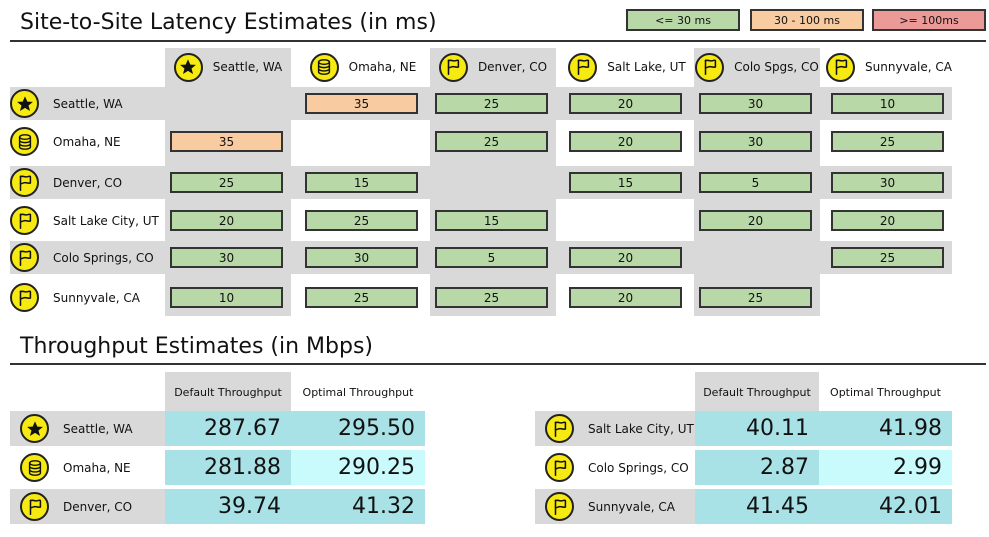  What do you see at coordinates (87, 141) in the screenshot?
I see `row-header-label: Omaha, NE` at bounding box center [87, 141].